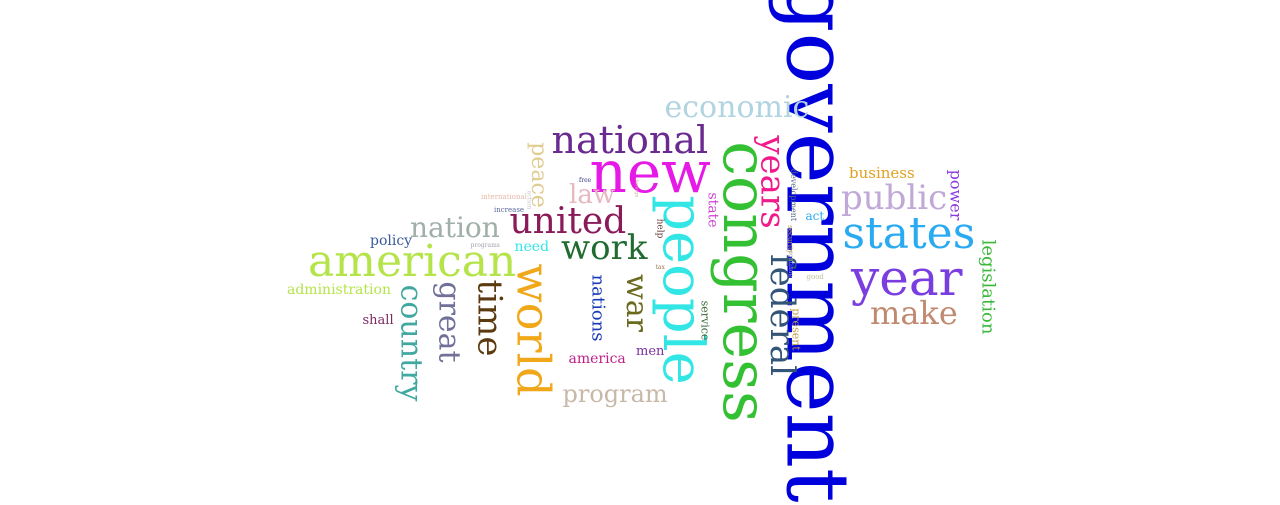 The image size is (1280, 505). Describe the element at coordinates (636, 188) in the screenshot. I see `word-foreign: foreign` at that location.